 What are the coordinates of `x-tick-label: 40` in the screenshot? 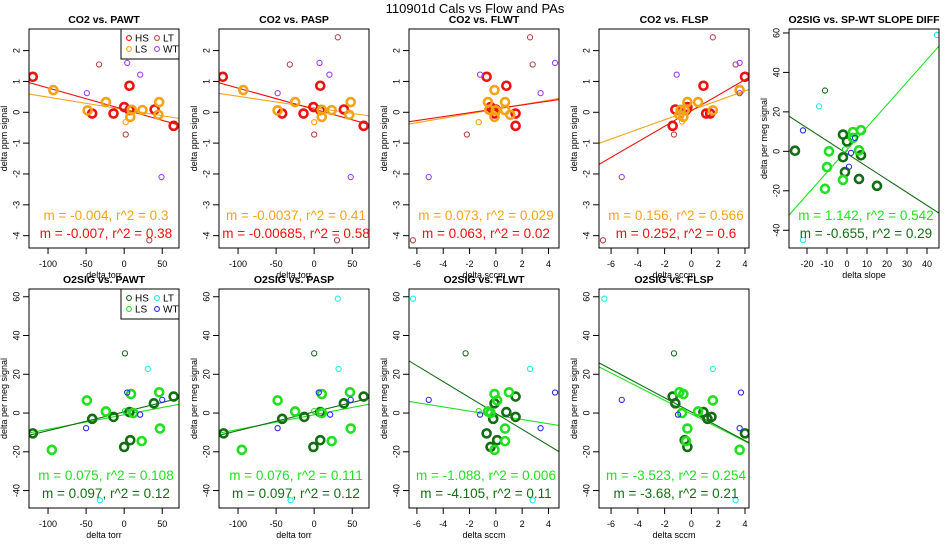 It's located at (927, 264).